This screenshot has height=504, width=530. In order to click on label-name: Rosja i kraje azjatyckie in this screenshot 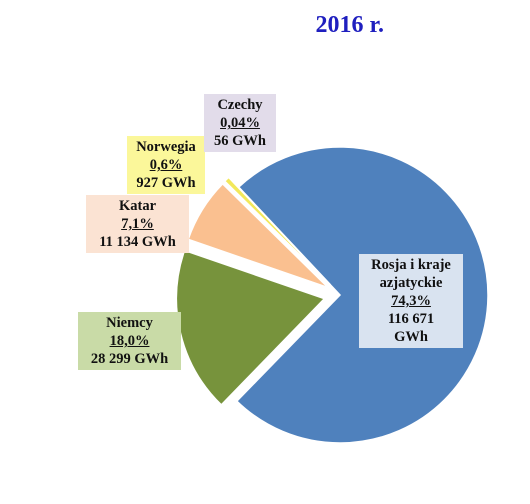, I will do `click(411, 274)`.